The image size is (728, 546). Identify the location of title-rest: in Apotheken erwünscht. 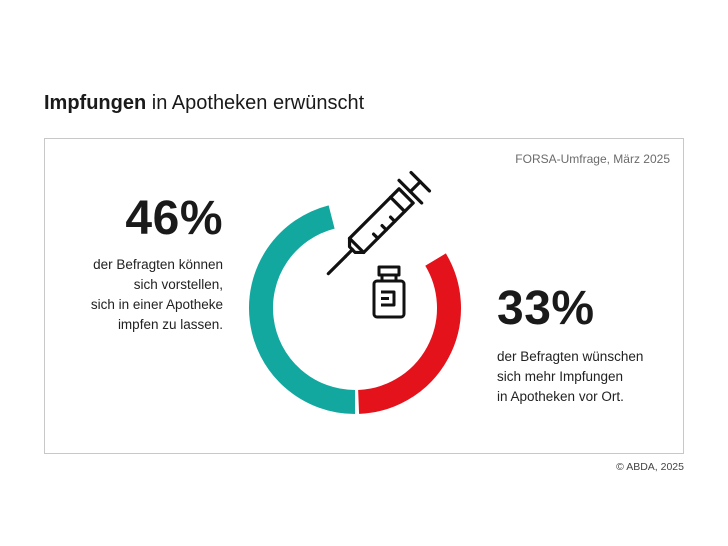
(255, 103).